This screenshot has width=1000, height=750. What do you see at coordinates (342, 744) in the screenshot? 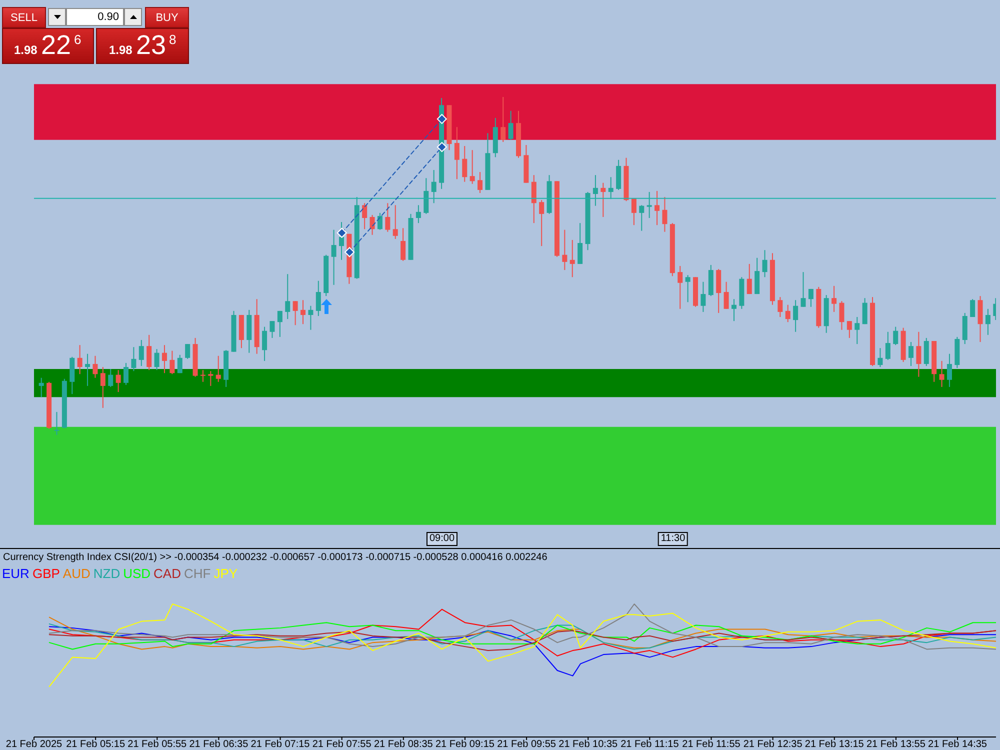
I see `x-tick-label: 21 Feb 07:55` at bounding box center [342, 744].